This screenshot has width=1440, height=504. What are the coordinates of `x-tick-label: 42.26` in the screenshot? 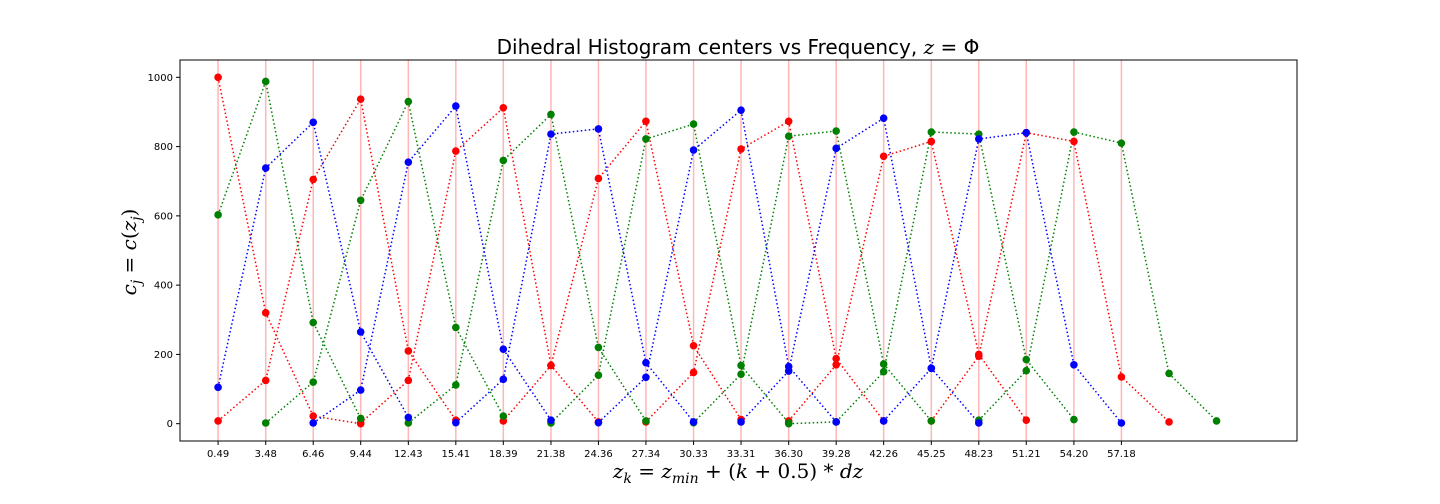 It's located at (883, 454).